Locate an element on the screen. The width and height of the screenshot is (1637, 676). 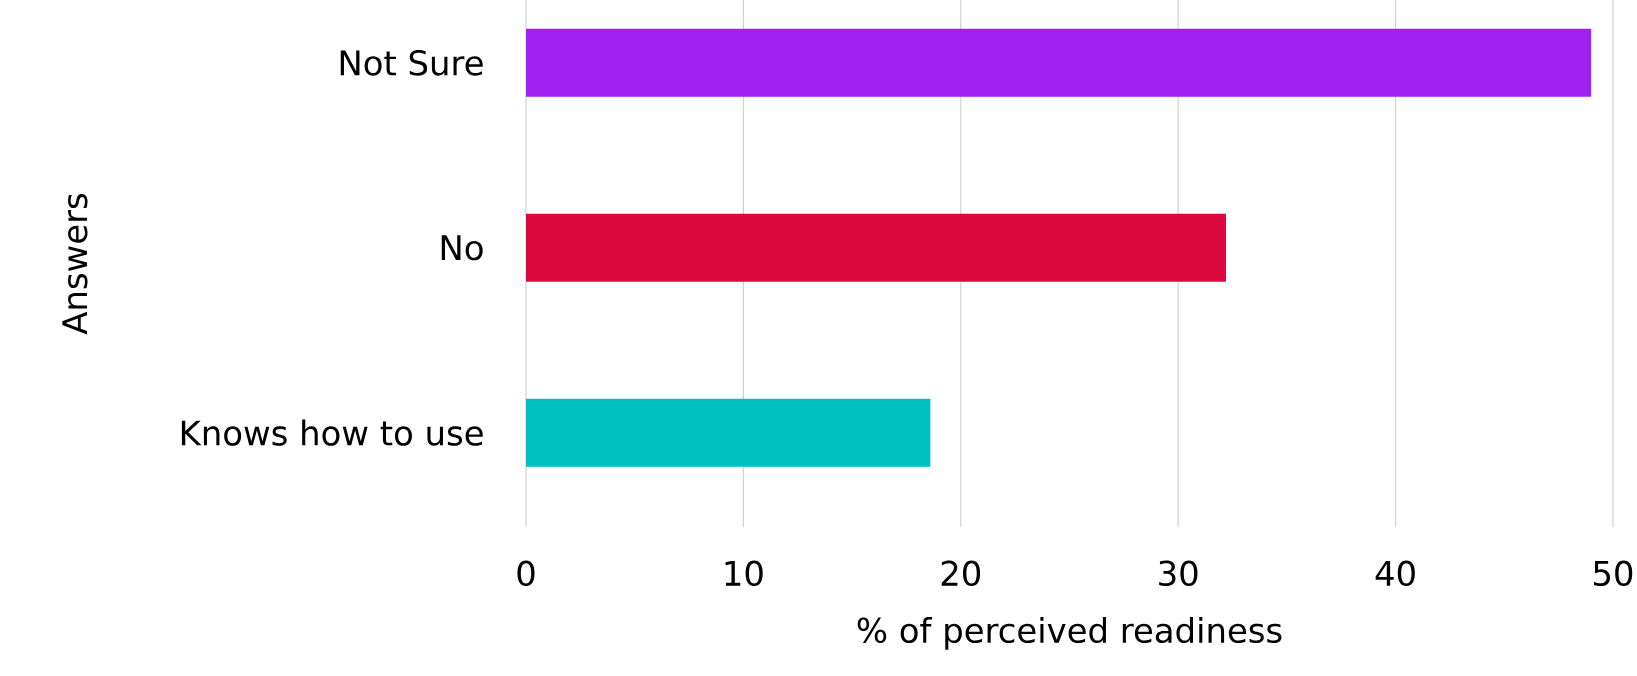
y-tick-label: No is located at coordinates (462, 248).